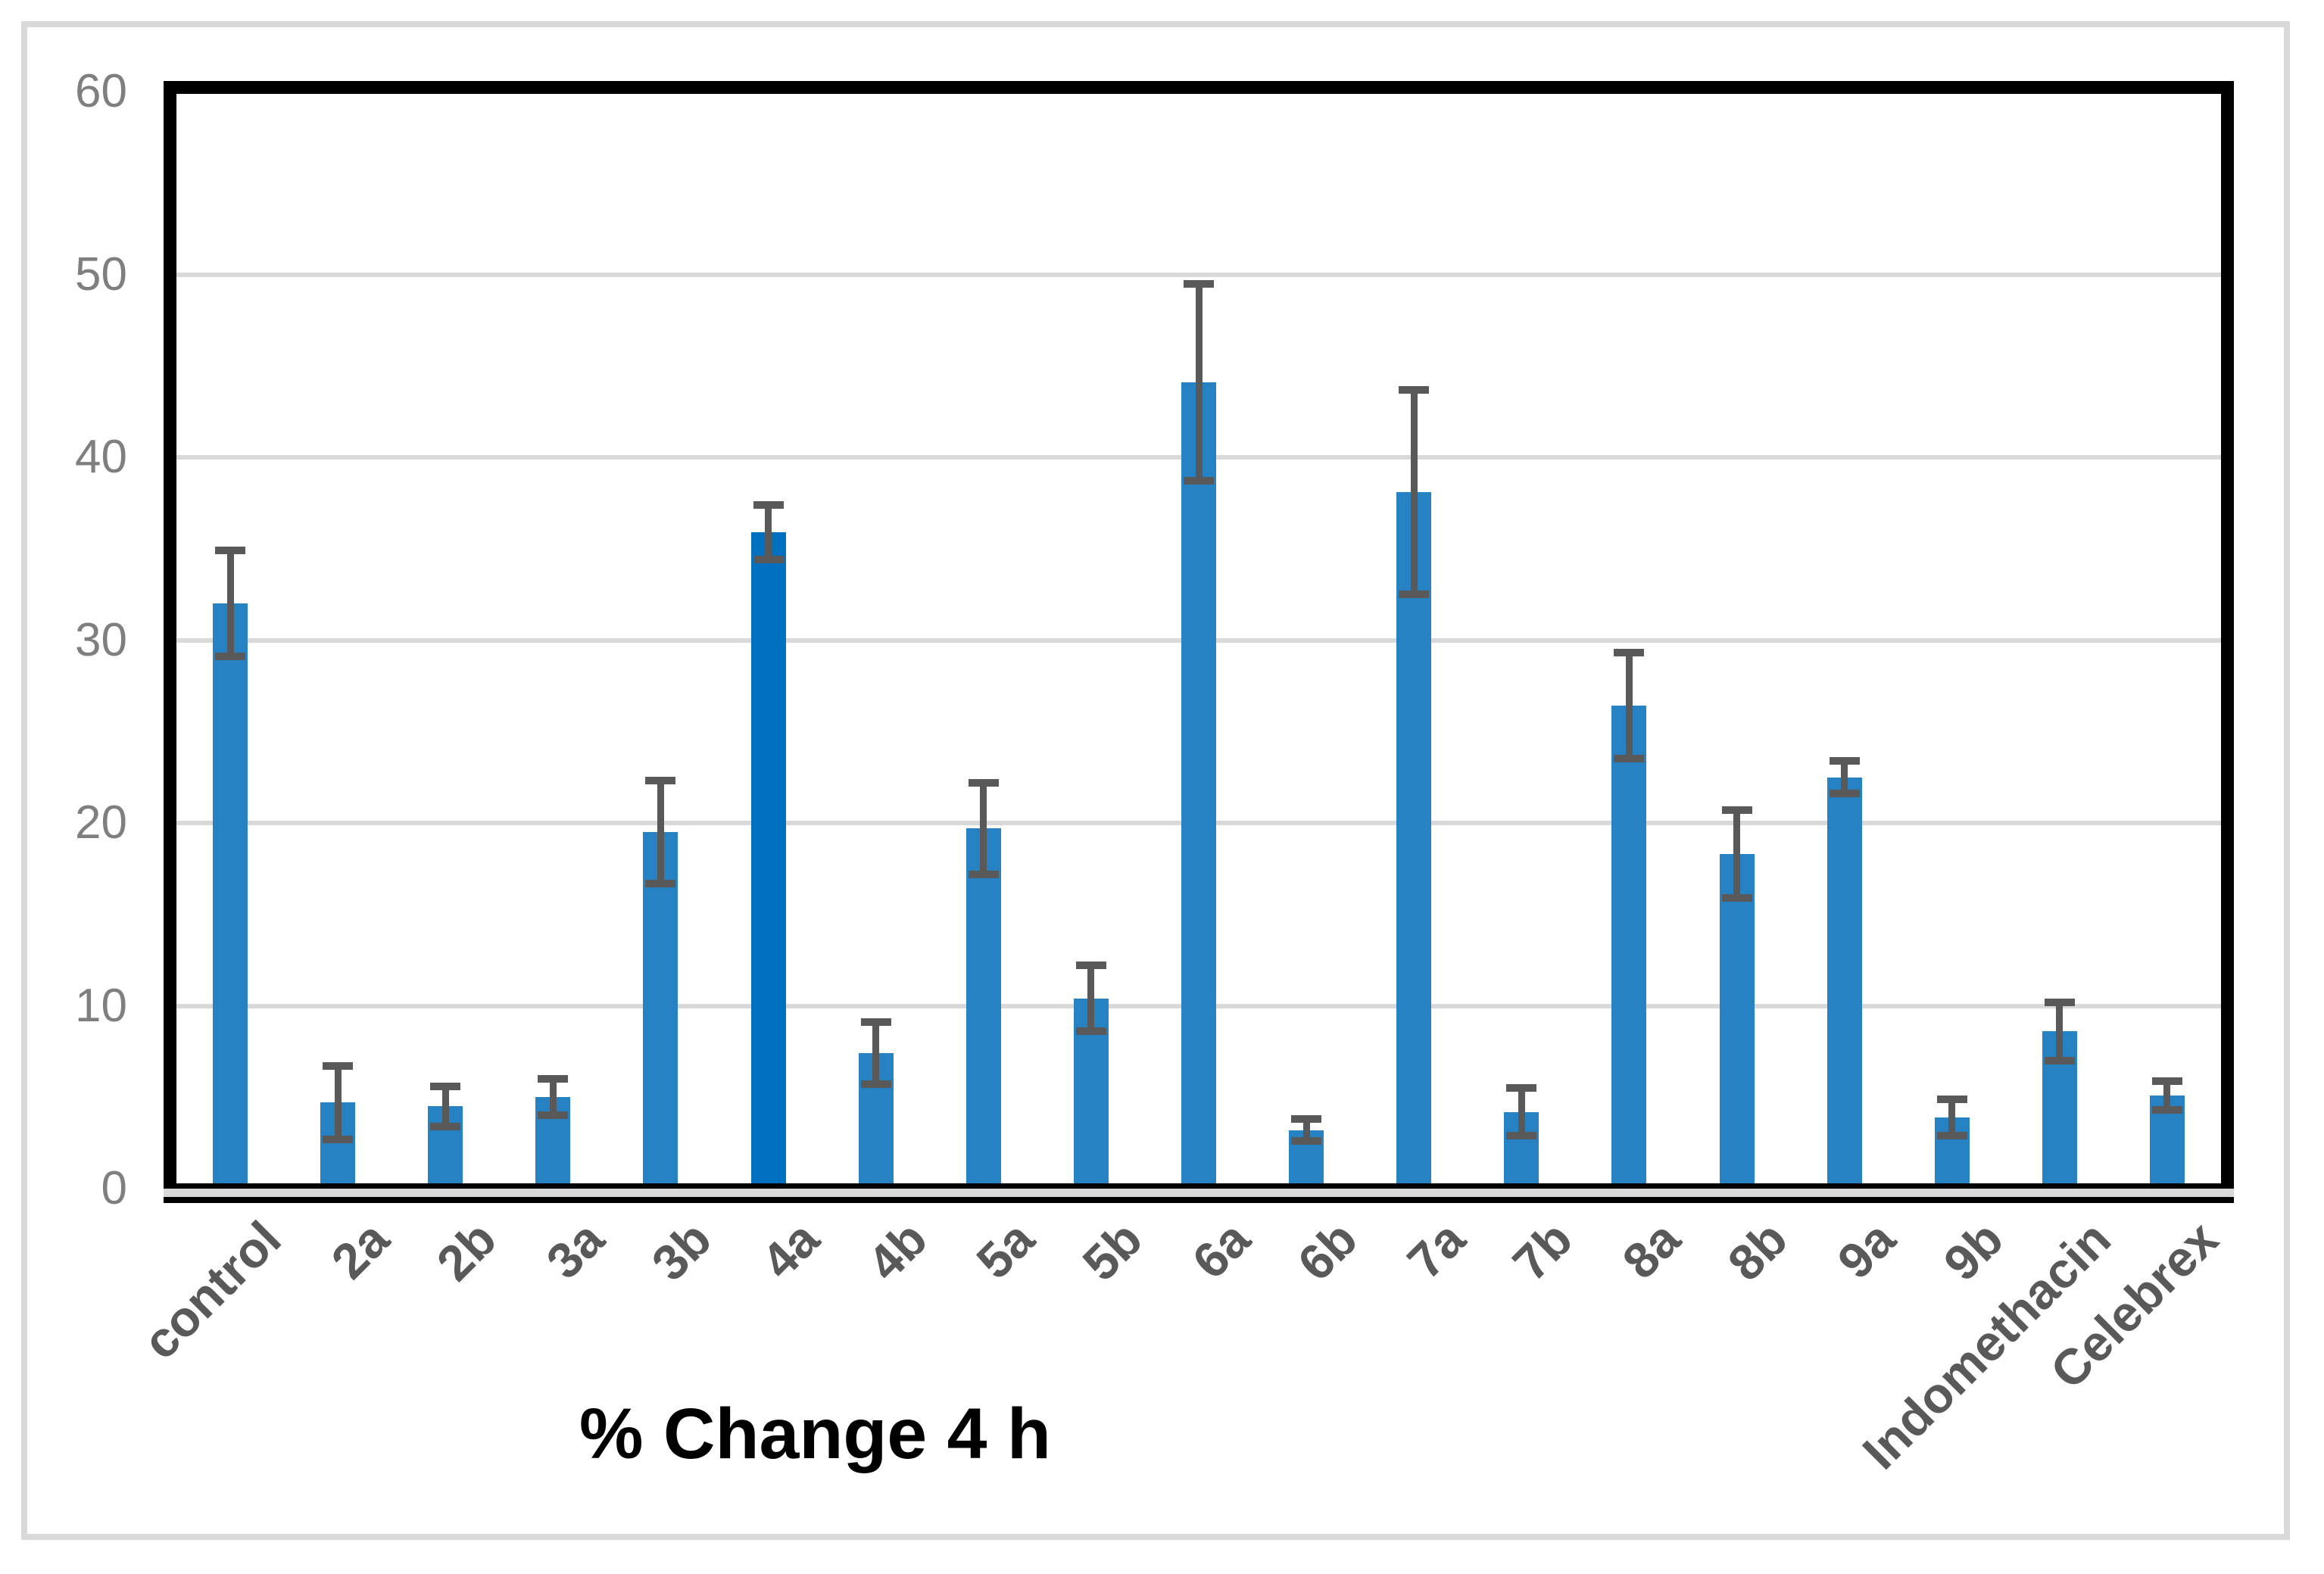 Image resolution: width=2324 pixels, height=1574 pixels. Describe the element at coordinates (1199, 481) in the screenshot. I see `error-bar-cap-bottom-6a` at that location.